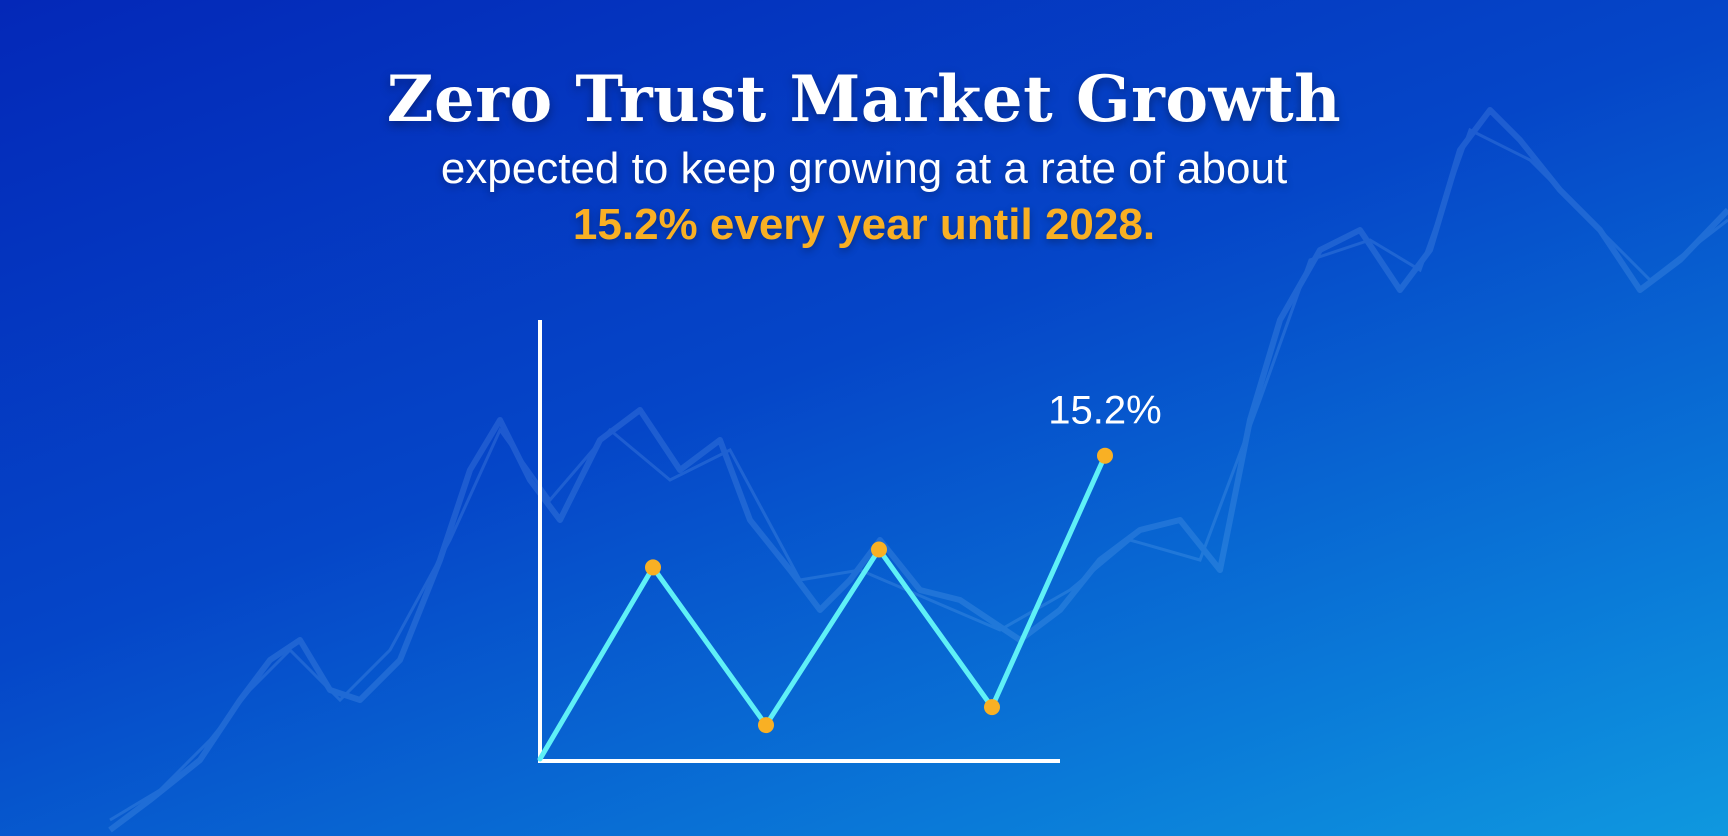 Image resolution: width=1728 pixels, height=836 pixels. What do you see at coordinates (864, 224) in the screenshot?
I see `growth-highlight: 15.2% every year until 2028.` at bounding box center [864, 224].